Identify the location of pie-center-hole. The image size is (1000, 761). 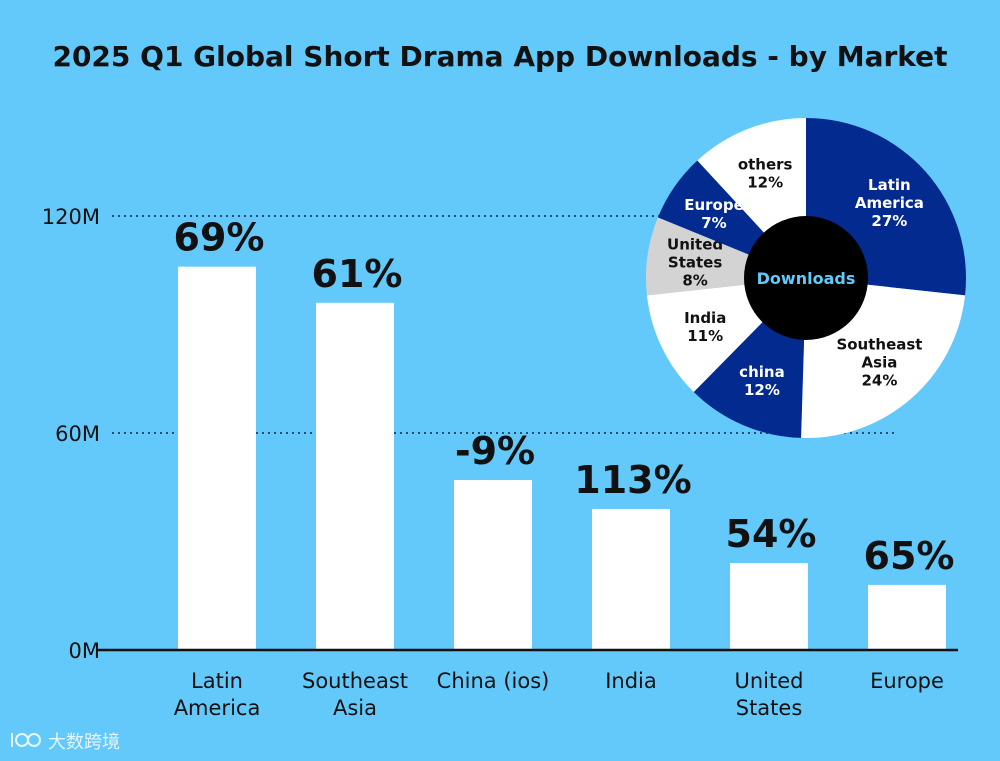
(806, 278).